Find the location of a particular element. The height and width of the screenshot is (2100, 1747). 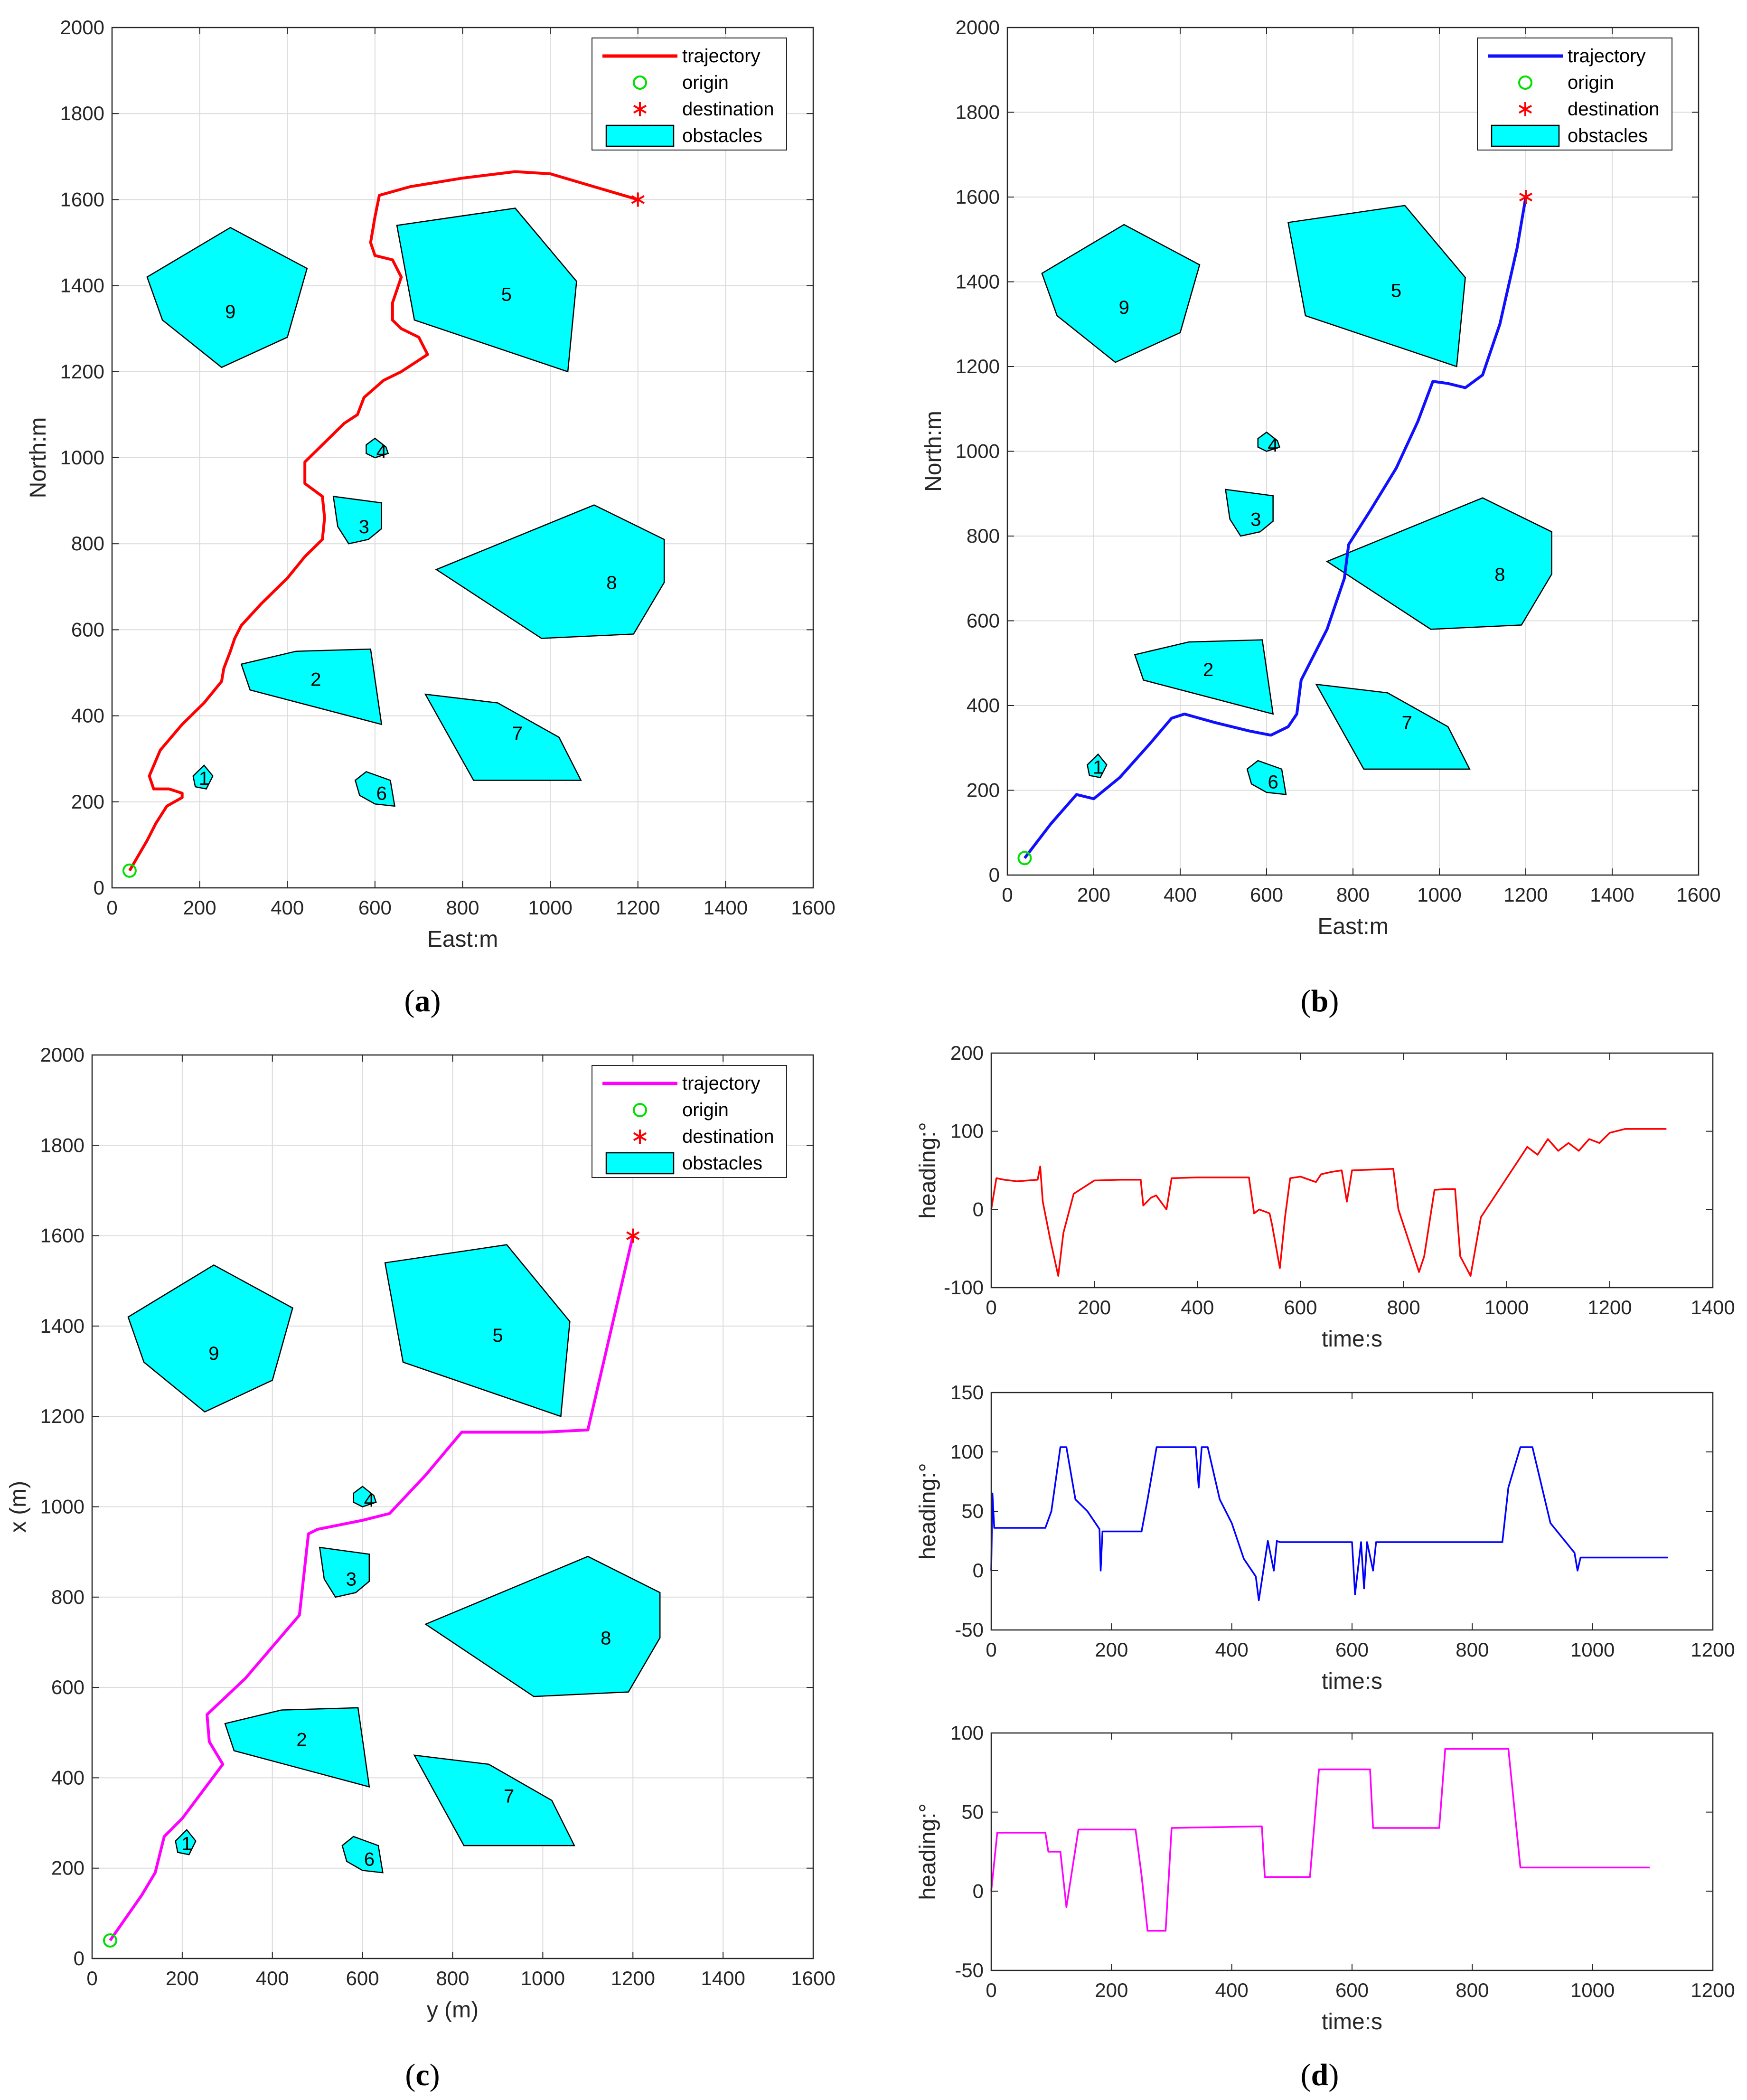

c-legend-destination-swatch-stroke is located at coordinates (640, 1136).